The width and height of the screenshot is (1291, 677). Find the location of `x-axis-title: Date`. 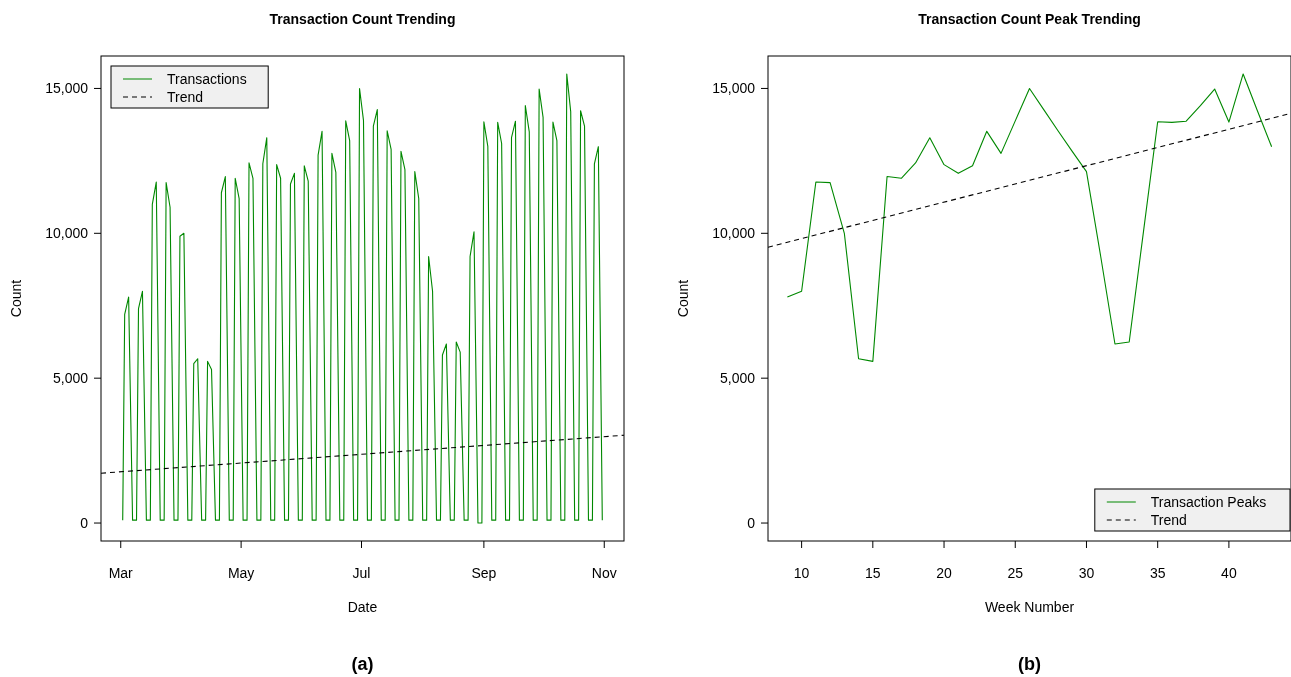

x-axis-title: Date is located at coordinates (362, 607).